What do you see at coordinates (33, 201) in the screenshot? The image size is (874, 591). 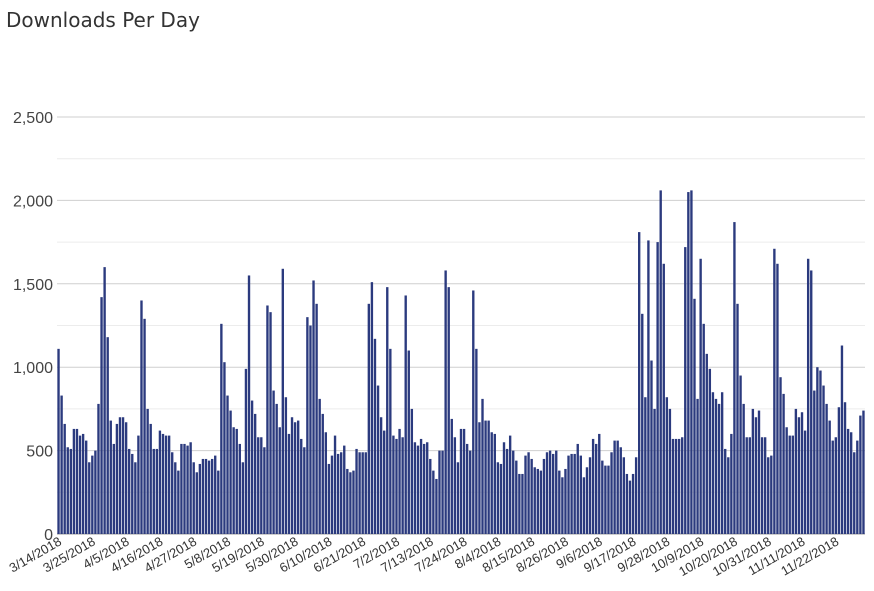 I see `y-tick-label: 2,000` at bounding box center [33, 201].